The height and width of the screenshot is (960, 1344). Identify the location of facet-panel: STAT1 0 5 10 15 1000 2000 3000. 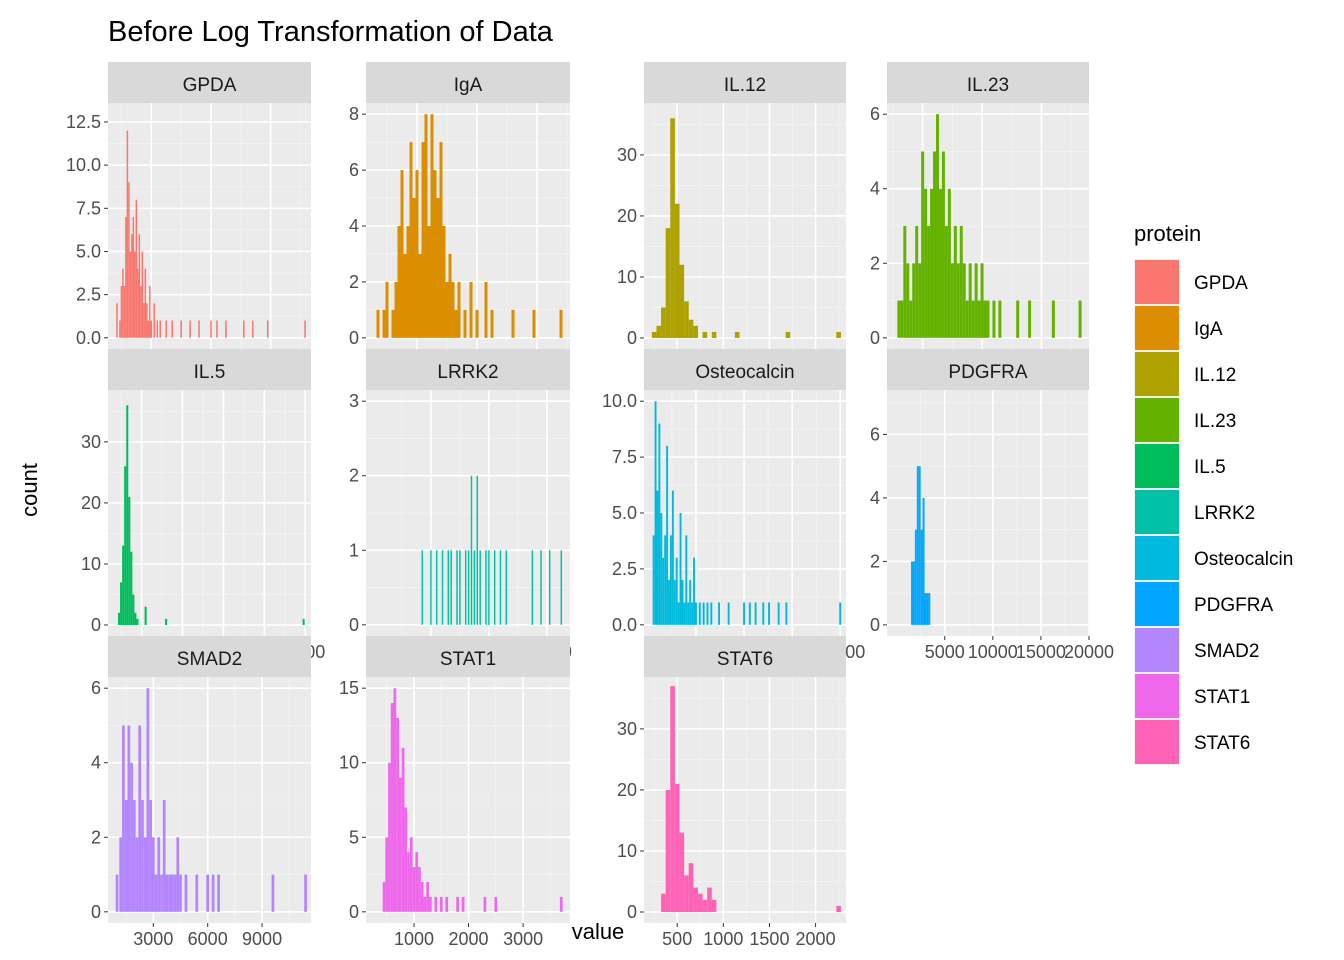
(454, 792).